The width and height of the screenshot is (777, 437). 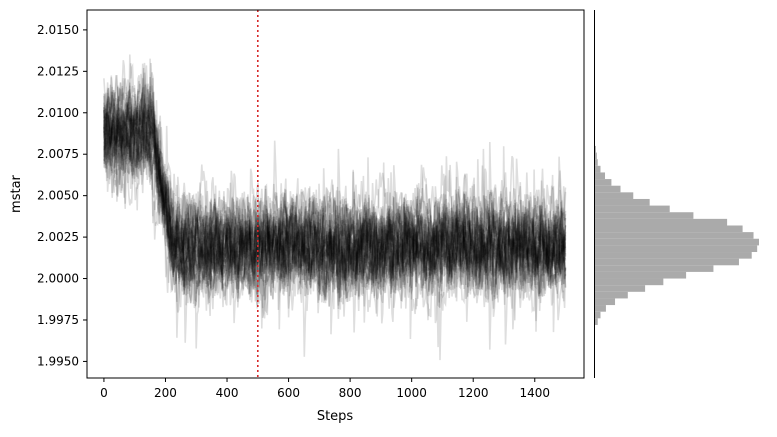 I want to click on x-tick-label: 400, so click(x=227, y=393).